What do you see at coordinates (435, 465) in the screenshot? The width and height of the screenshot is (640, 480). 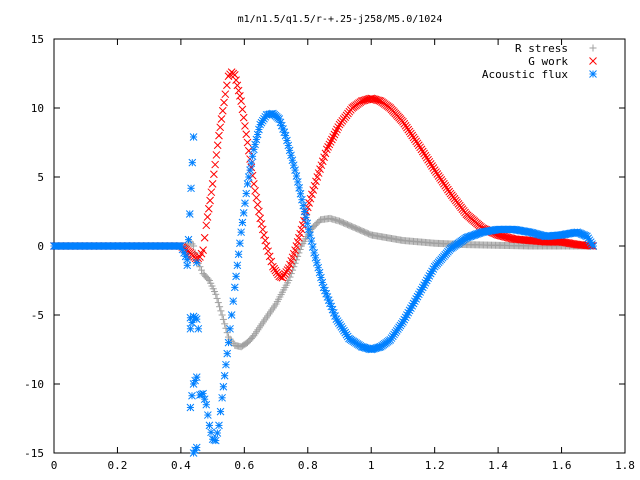 I see `x-tick-label: 1.2` at bounding box center [435, 465].